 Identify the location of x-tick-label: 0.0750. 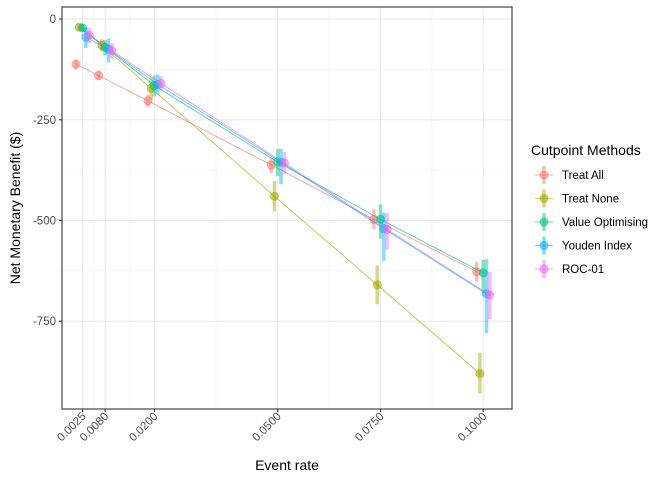
(369, 427).